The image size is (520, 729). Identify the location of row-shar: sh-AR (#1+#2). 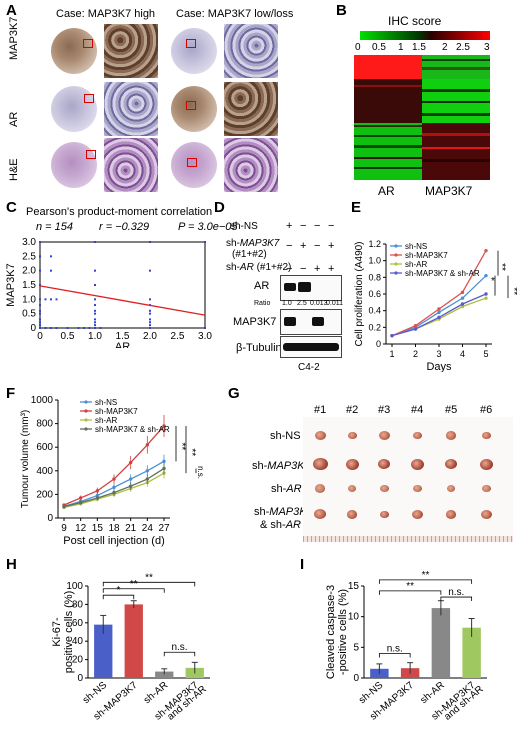
(259, 267).